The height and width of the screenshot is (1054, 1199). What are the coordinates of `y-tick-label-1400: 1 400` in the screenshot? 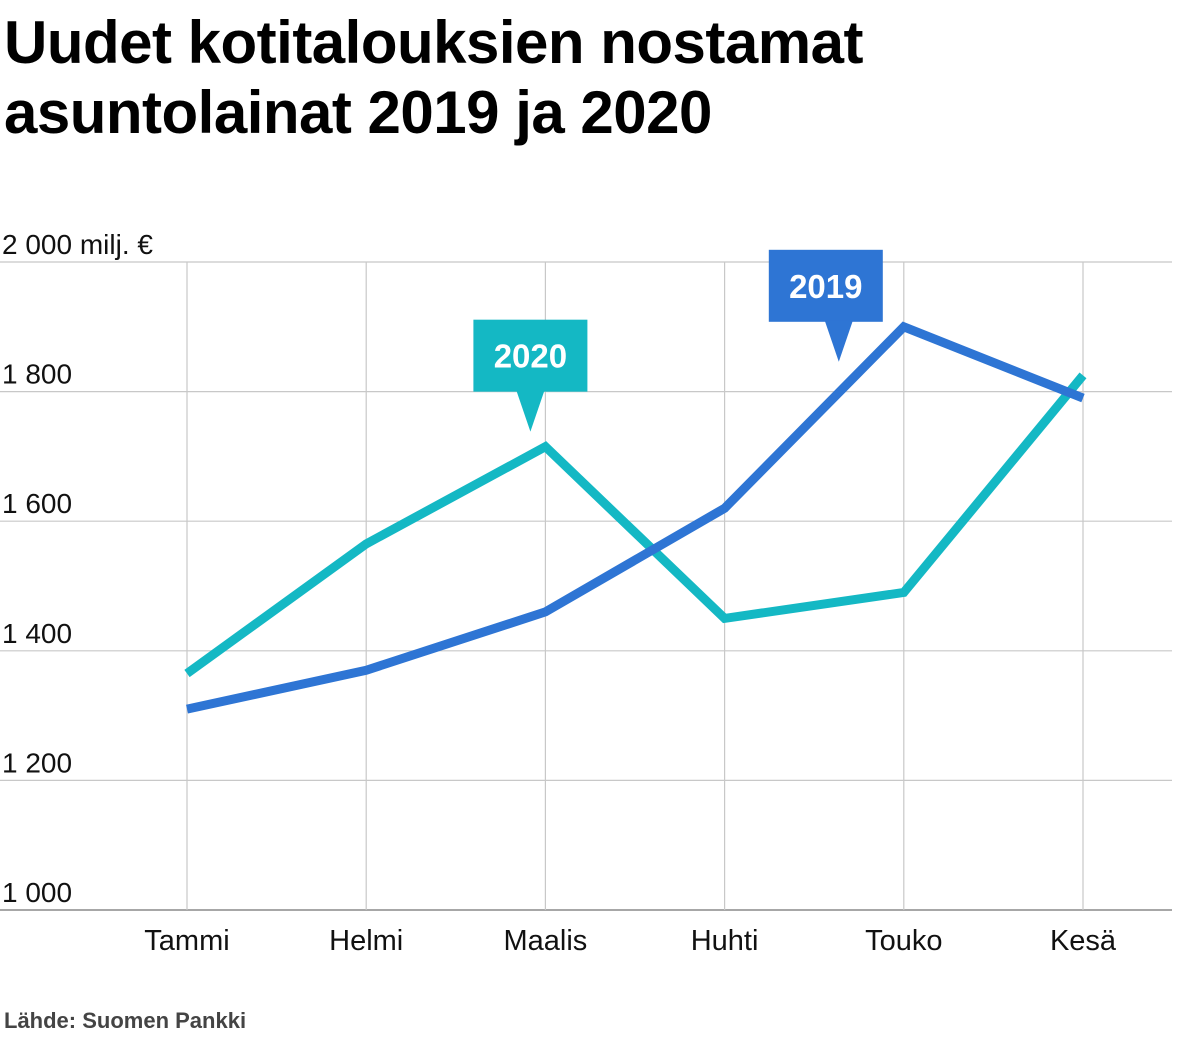 It's located at (37, 633).